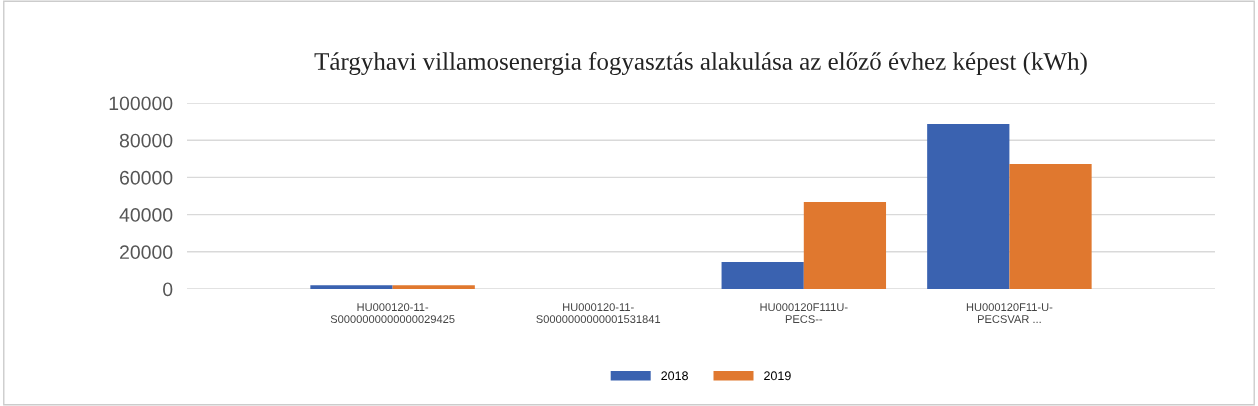 This screenshot has height=406, width=1258. What do you see at coordinates (146, 140) in the screenshot?
I see `y-tick-label: 80000` at bounding box center [146, 140].